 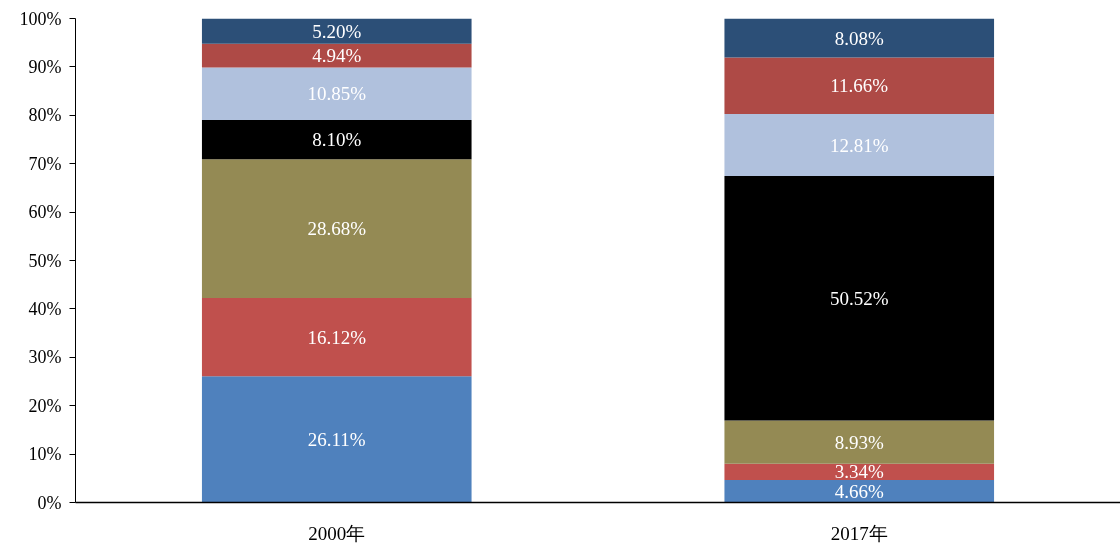 What do you see at coordinates (45, 357) in the screenshot?
I see `y-tick-label: 30%` at bounding box center [45, 357].